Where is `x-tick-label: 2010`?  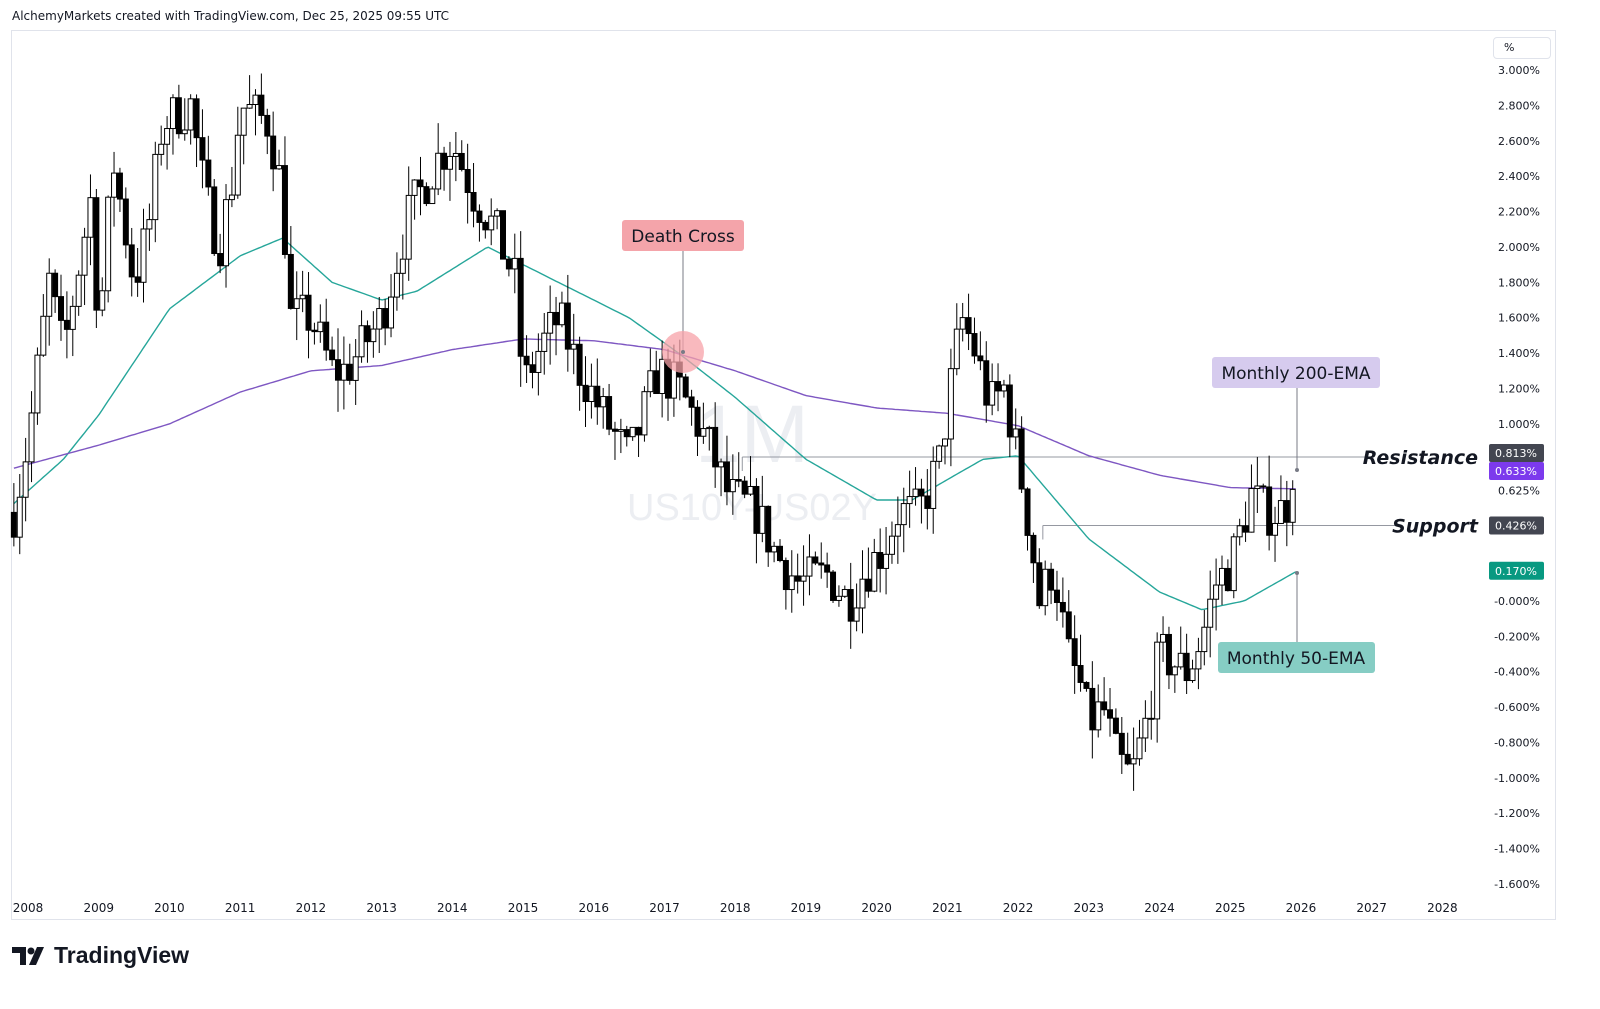
x-tick-label: 2010 is located at coordinates (169, 908).